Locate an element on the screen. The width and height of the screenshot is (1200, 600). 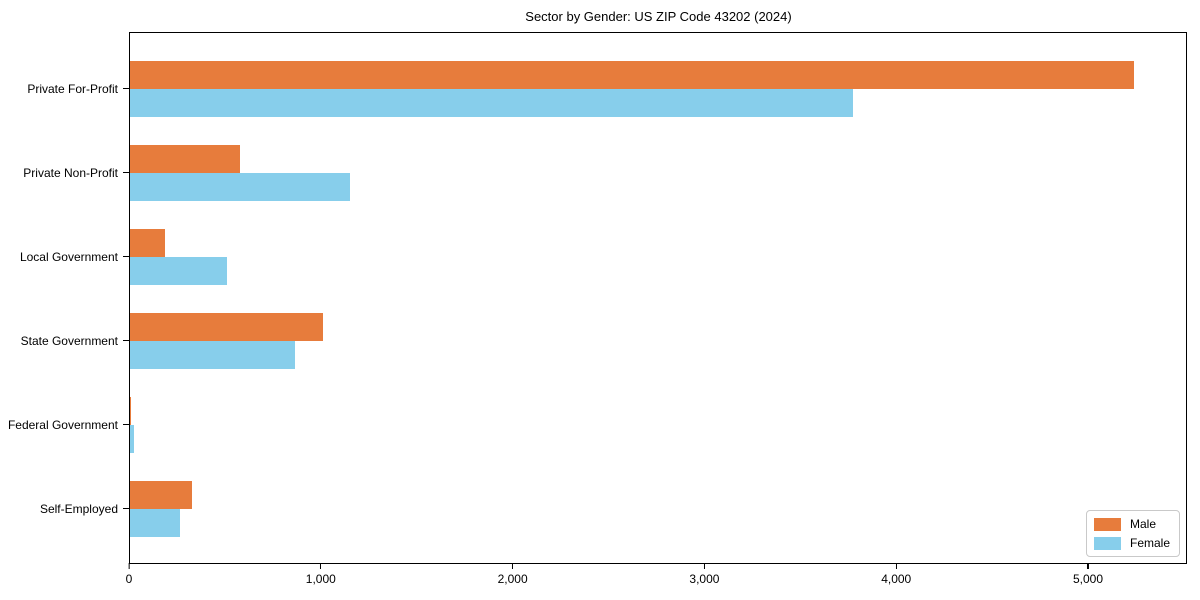
x-axis-tick: 1,000 is located at coordinates (321, 574).